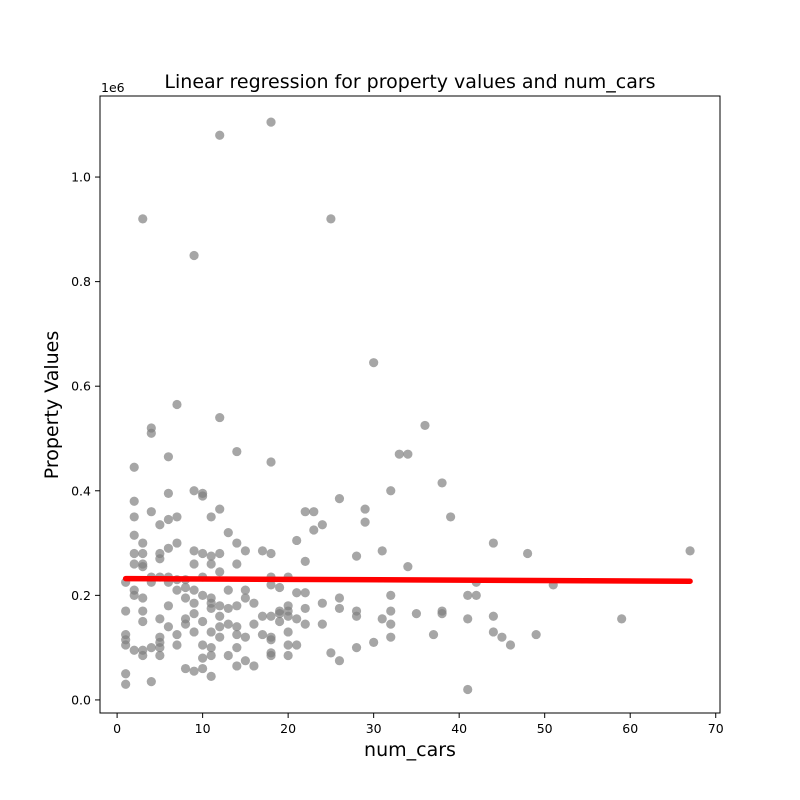 This screenshot has width=800, height=800. Describe the element at coordinates (410, 750) in the screenshot. I see `x-axis-label: num_cars` at that location.